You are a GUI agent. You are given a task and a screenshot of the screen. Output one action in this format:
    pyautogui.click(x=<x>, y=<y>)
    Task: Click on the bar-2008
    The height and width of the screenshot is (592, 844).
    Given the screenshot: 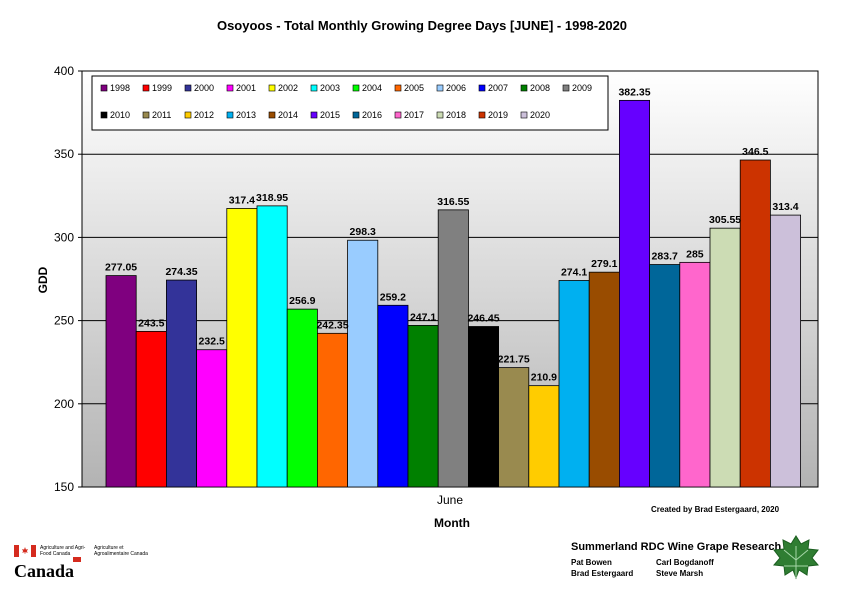 What is the action you would take?
    pyautogui.click(x=423, y=406)
    